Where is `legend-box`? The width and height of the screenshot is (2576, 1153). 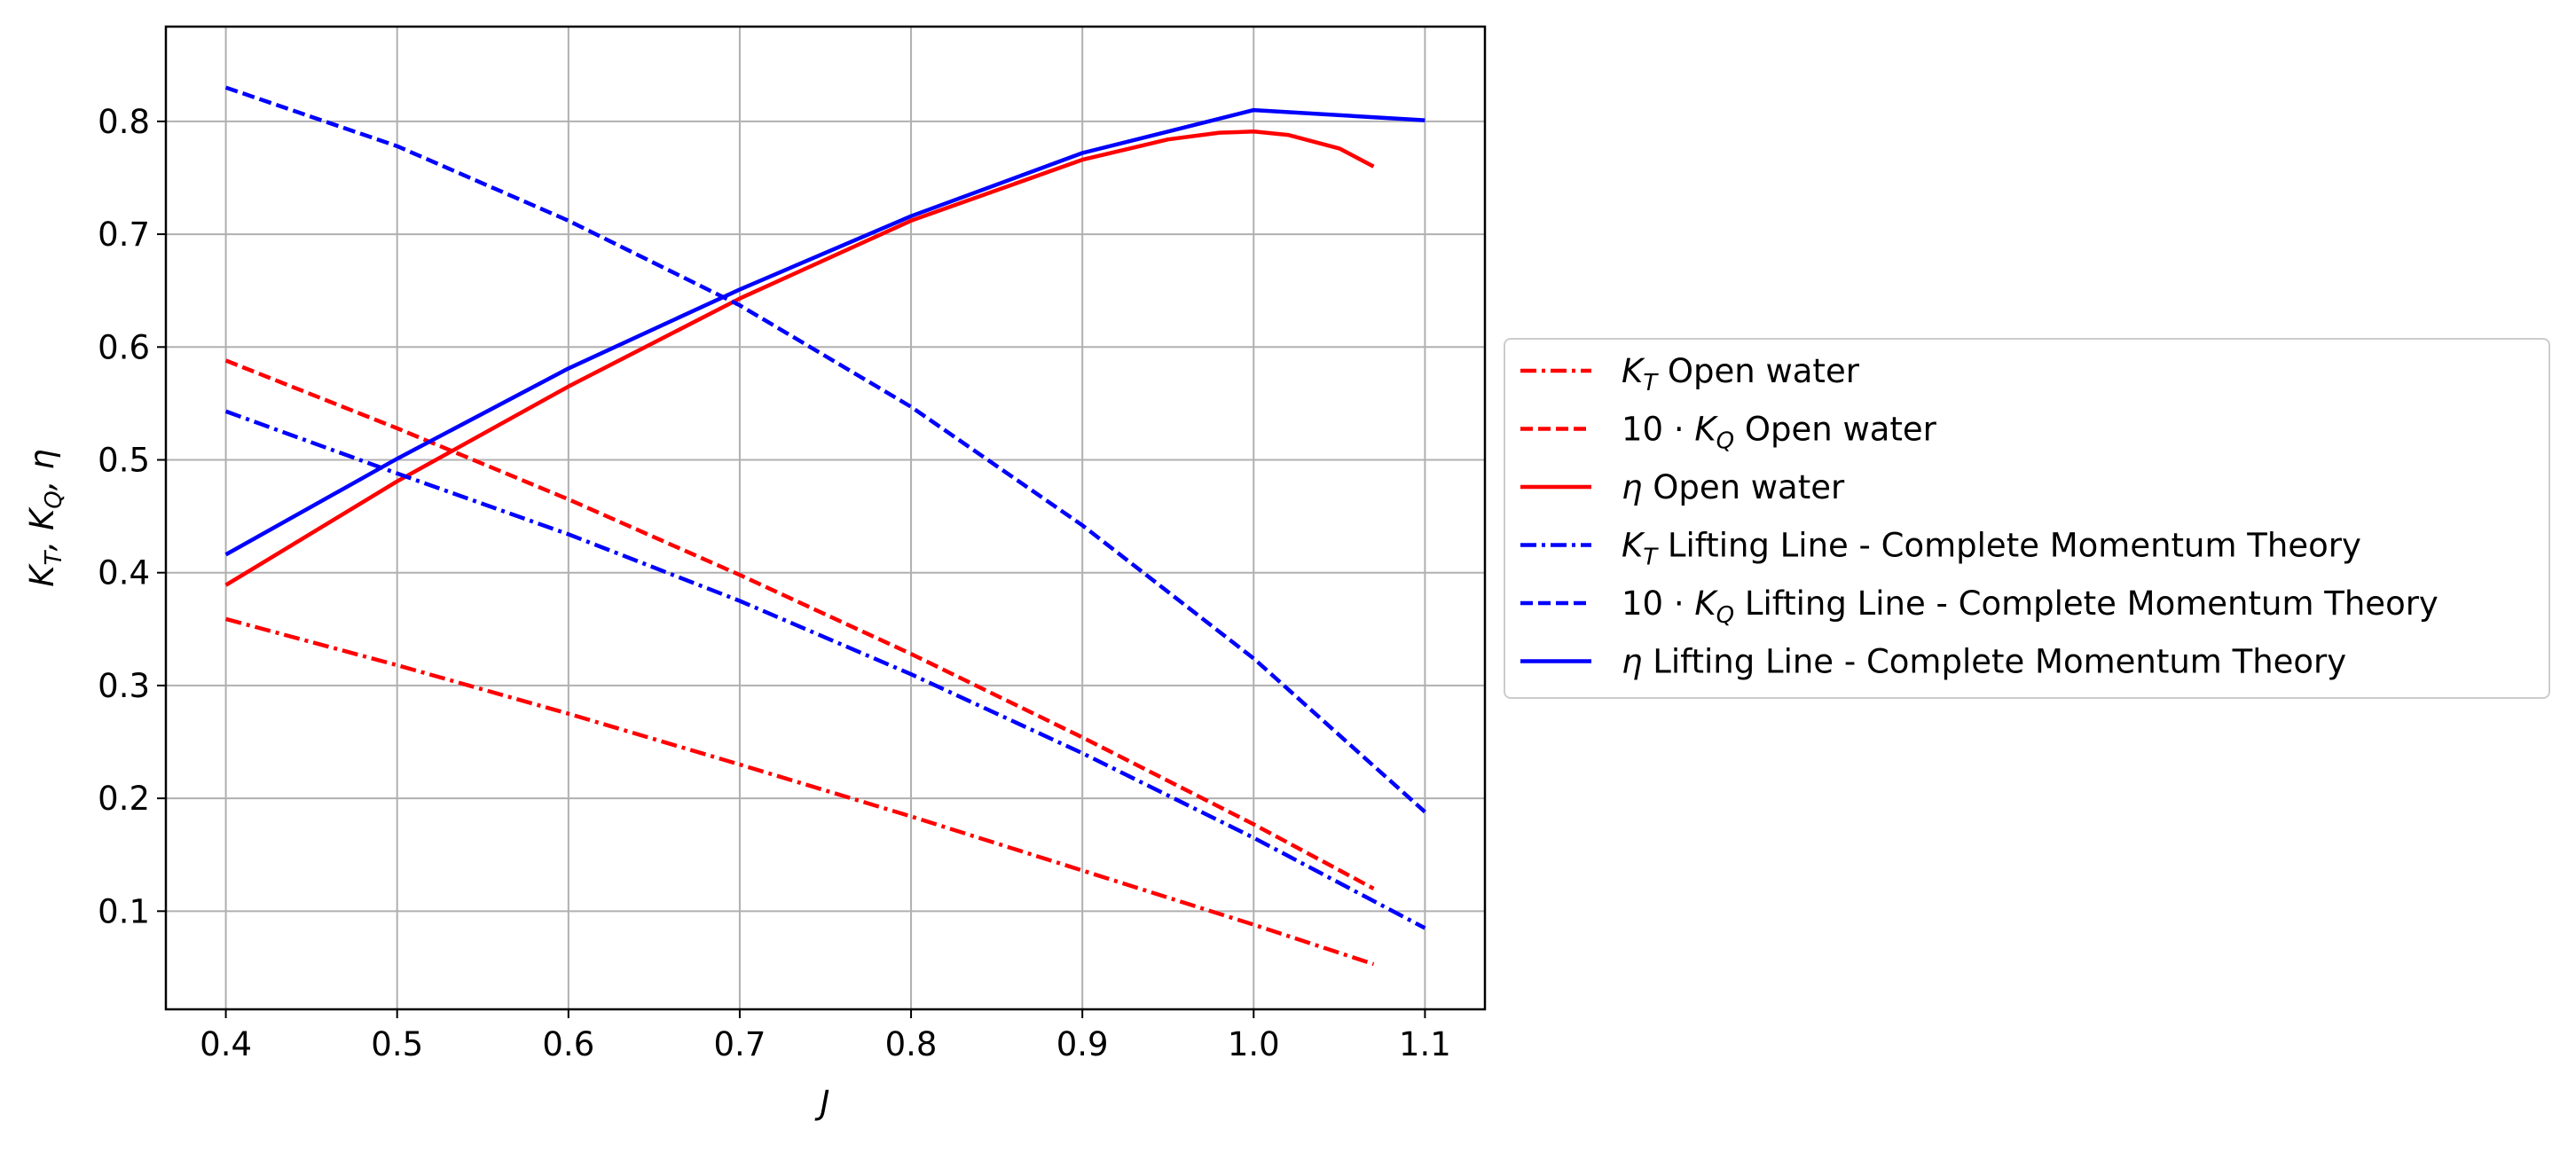 legend-box is located at coordinates (2027, 518).